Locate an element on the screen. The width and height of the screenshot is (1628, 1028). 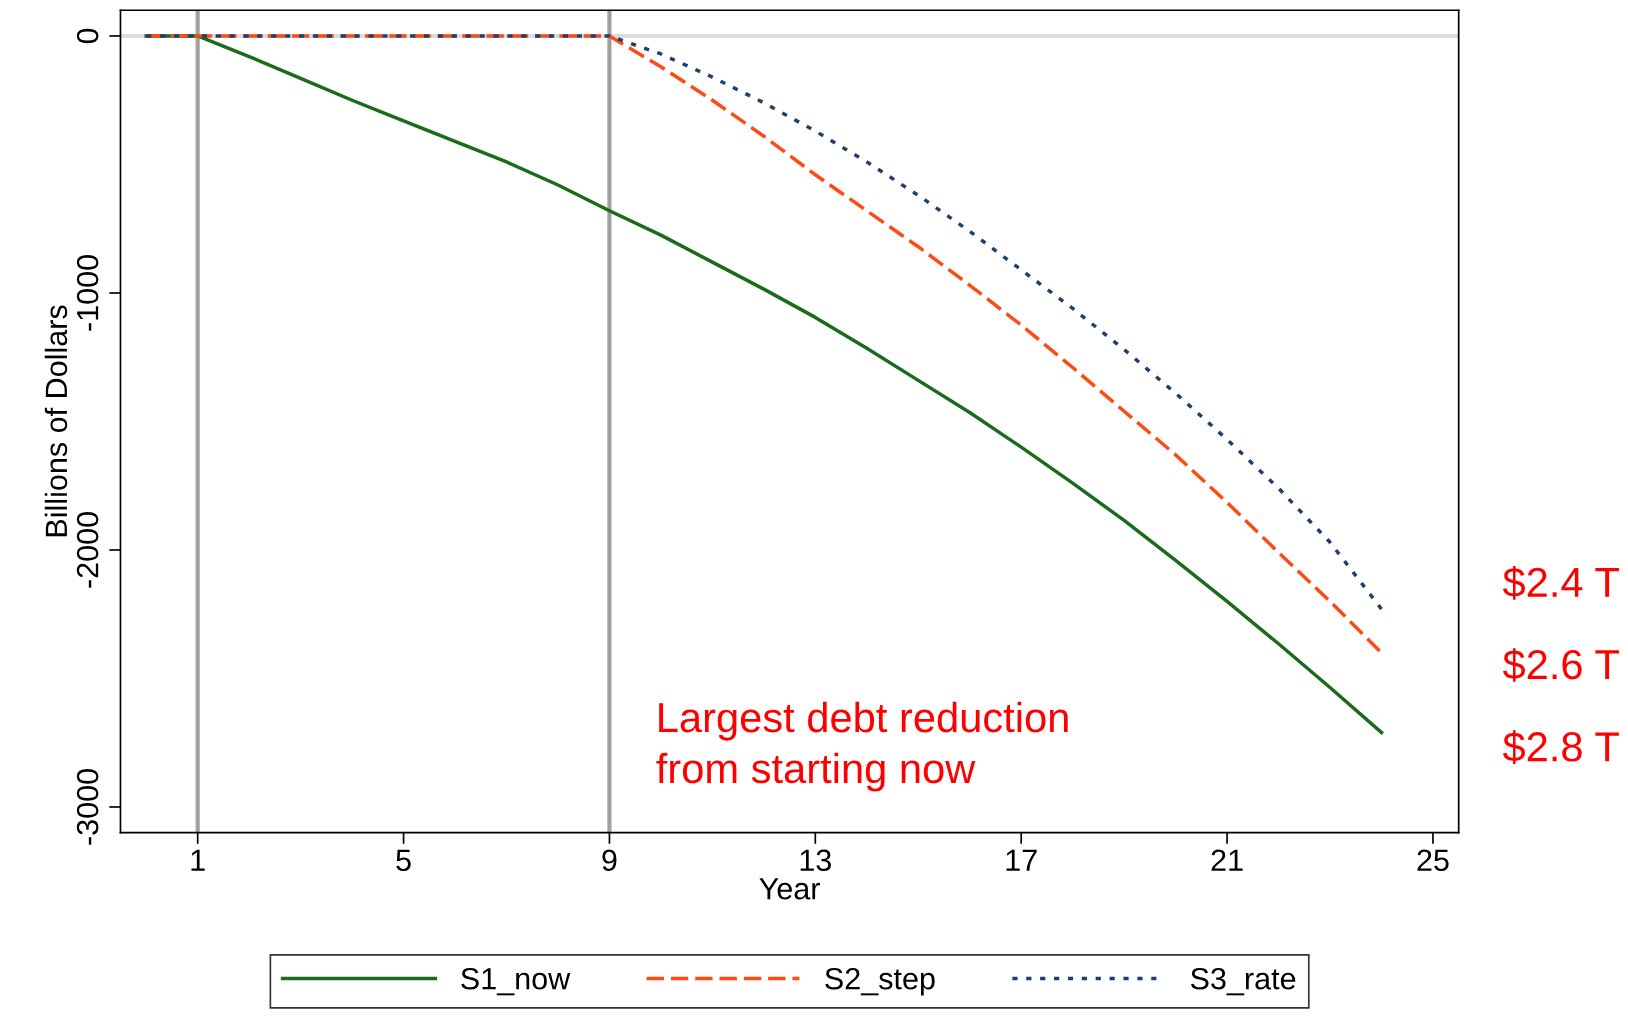
x-tick-label: 13 is located at coordinates (815, 860).